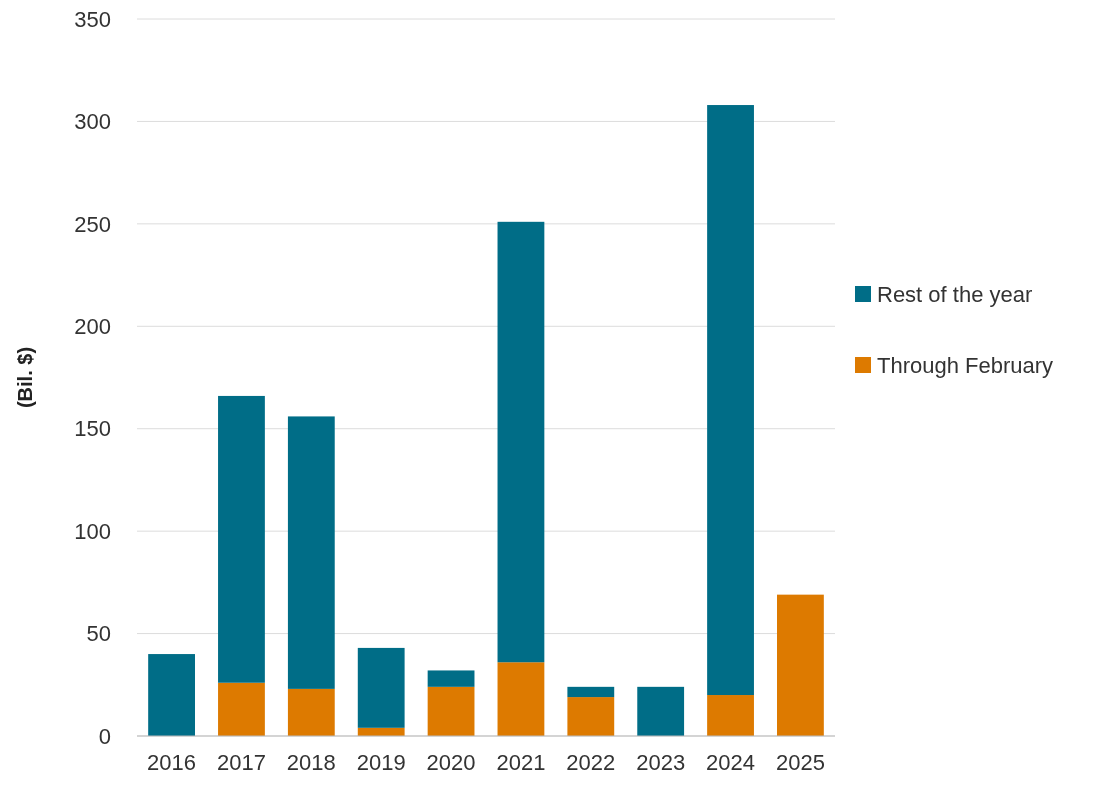 The height and width of the screenshot is (785, 1096). What do you see at coordinates (92, 19) in the screenshot?
I see `y-tick-label: 350` at bounding box center [92, 19].